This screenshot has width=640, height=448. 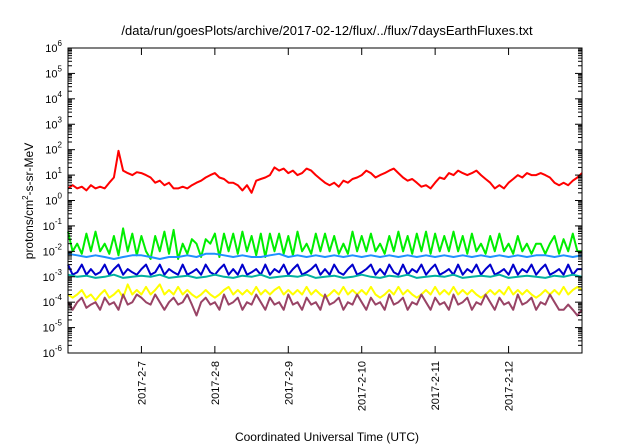 What do you see at coordinates (142, 383) in the screenshot?
I see `x-tick-label: 2017-2-7` at bounding box center [142, 383].